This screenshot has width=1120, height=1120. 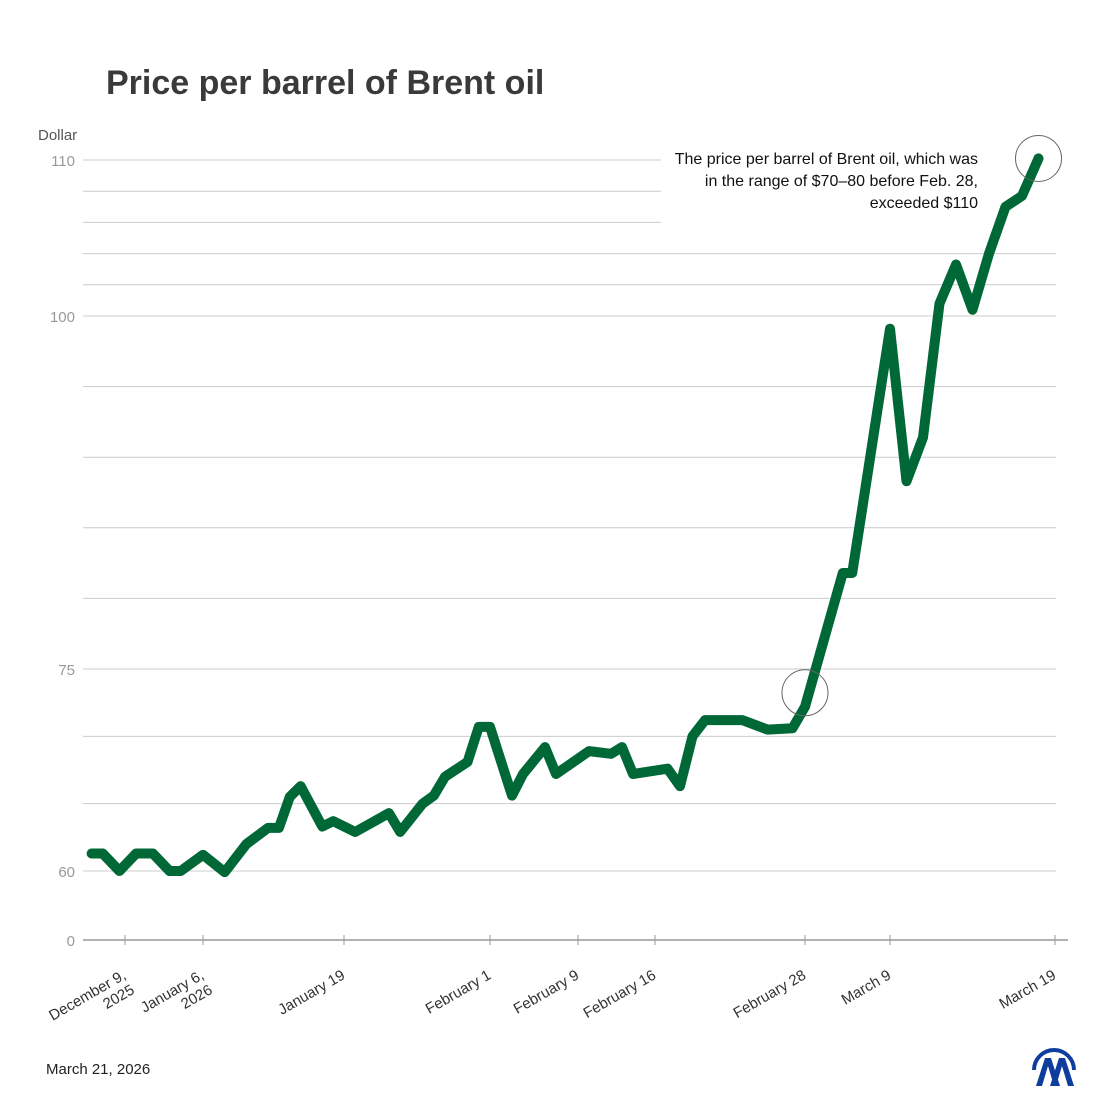 What do you see at coordinates (63, 161) in the screenshot?
I see `y-tick-label: 110` at bounding box center [63, 161].